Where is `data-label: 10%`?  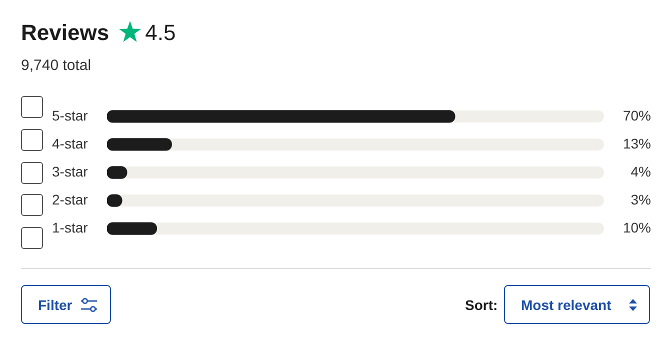
data-label: 10% is located at coordinates (636, 227).